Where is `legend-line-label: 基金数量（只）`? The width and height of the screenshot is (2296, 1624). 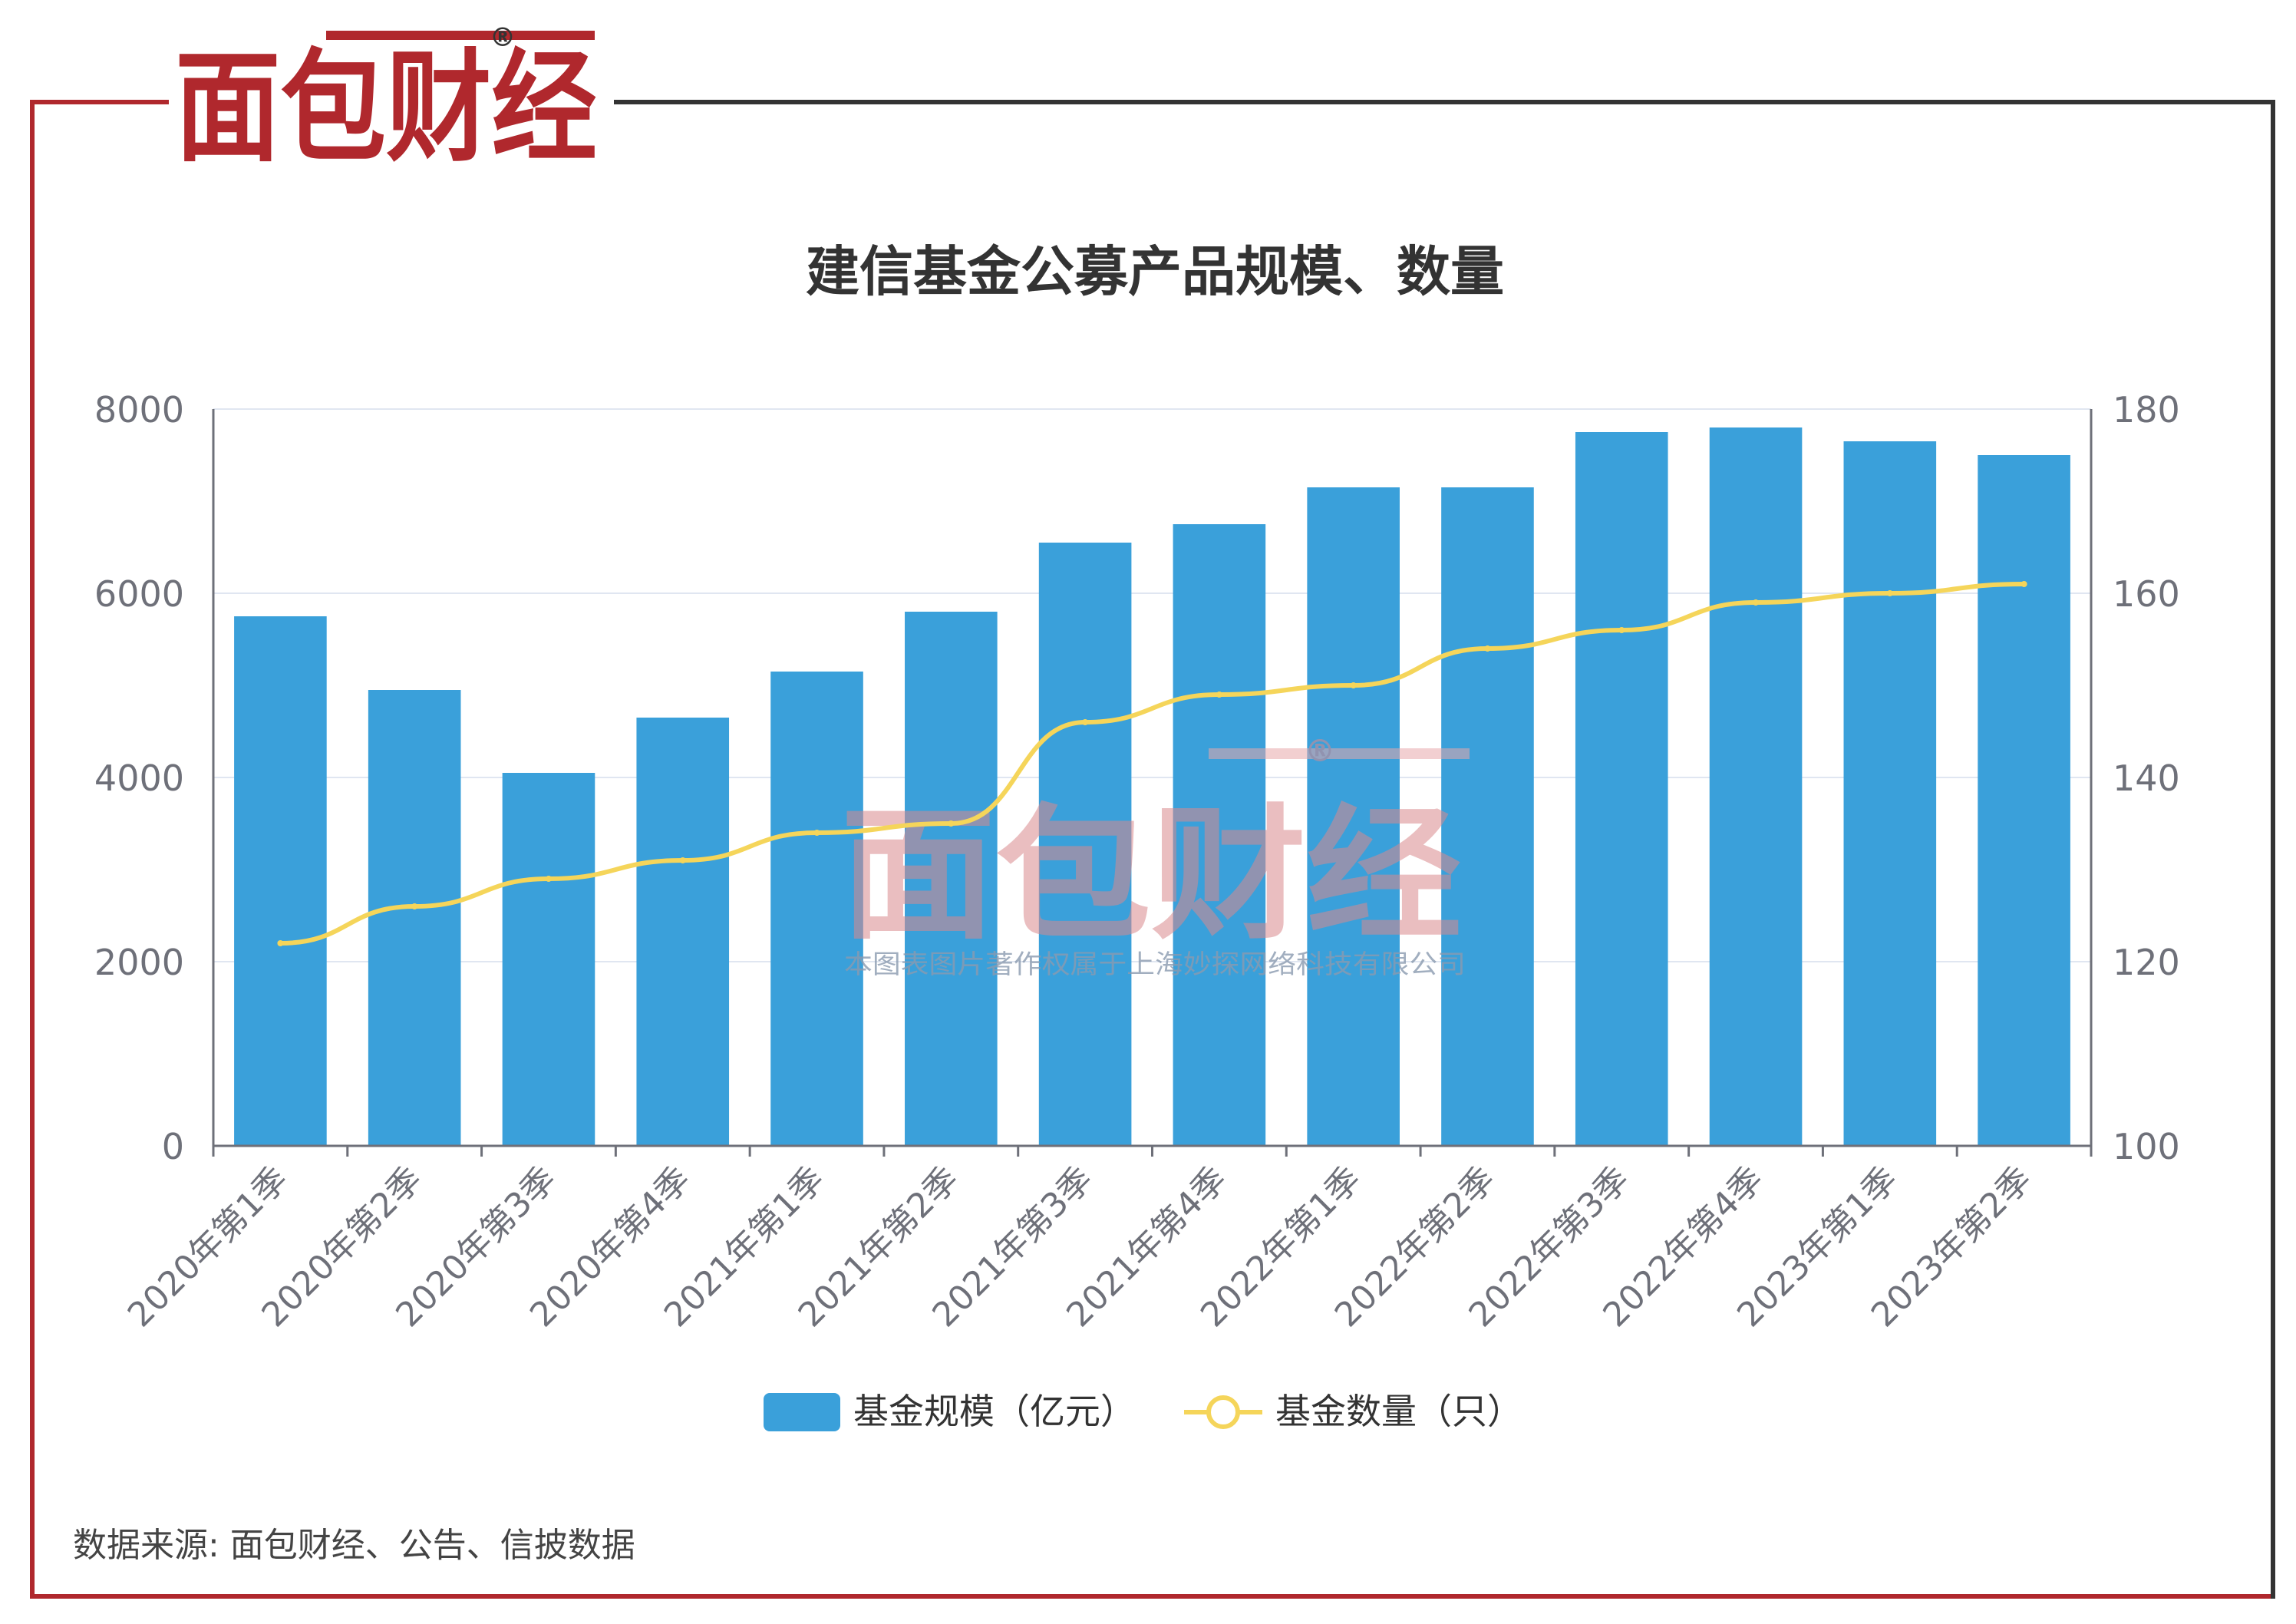
legend-line-label: 基金数量（只） is located at coordinates (1398, 1411).